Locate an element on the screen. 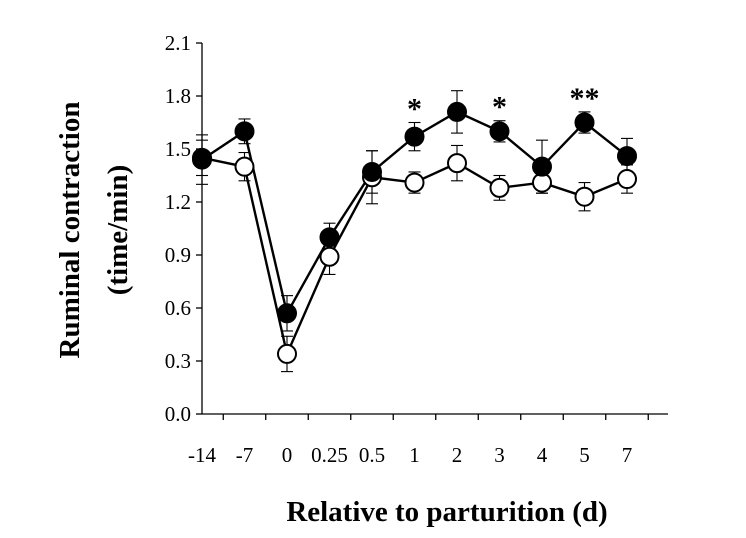 This screenshot has height=538, width=746. x-tick-label: 0.25 is located at coordinates (329, 455).